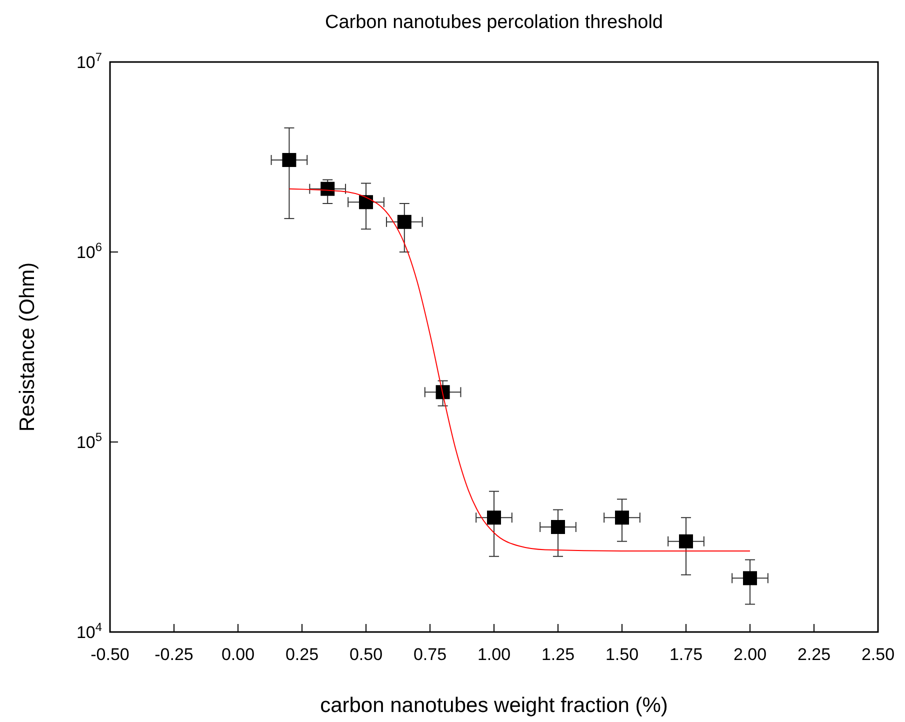 The width and height of the screenshot is (905, 722). What do you see at coordinates (238, 654) in the screenshot?
I see `x-tick-label: 0.00` at bounding box center [238, 654].